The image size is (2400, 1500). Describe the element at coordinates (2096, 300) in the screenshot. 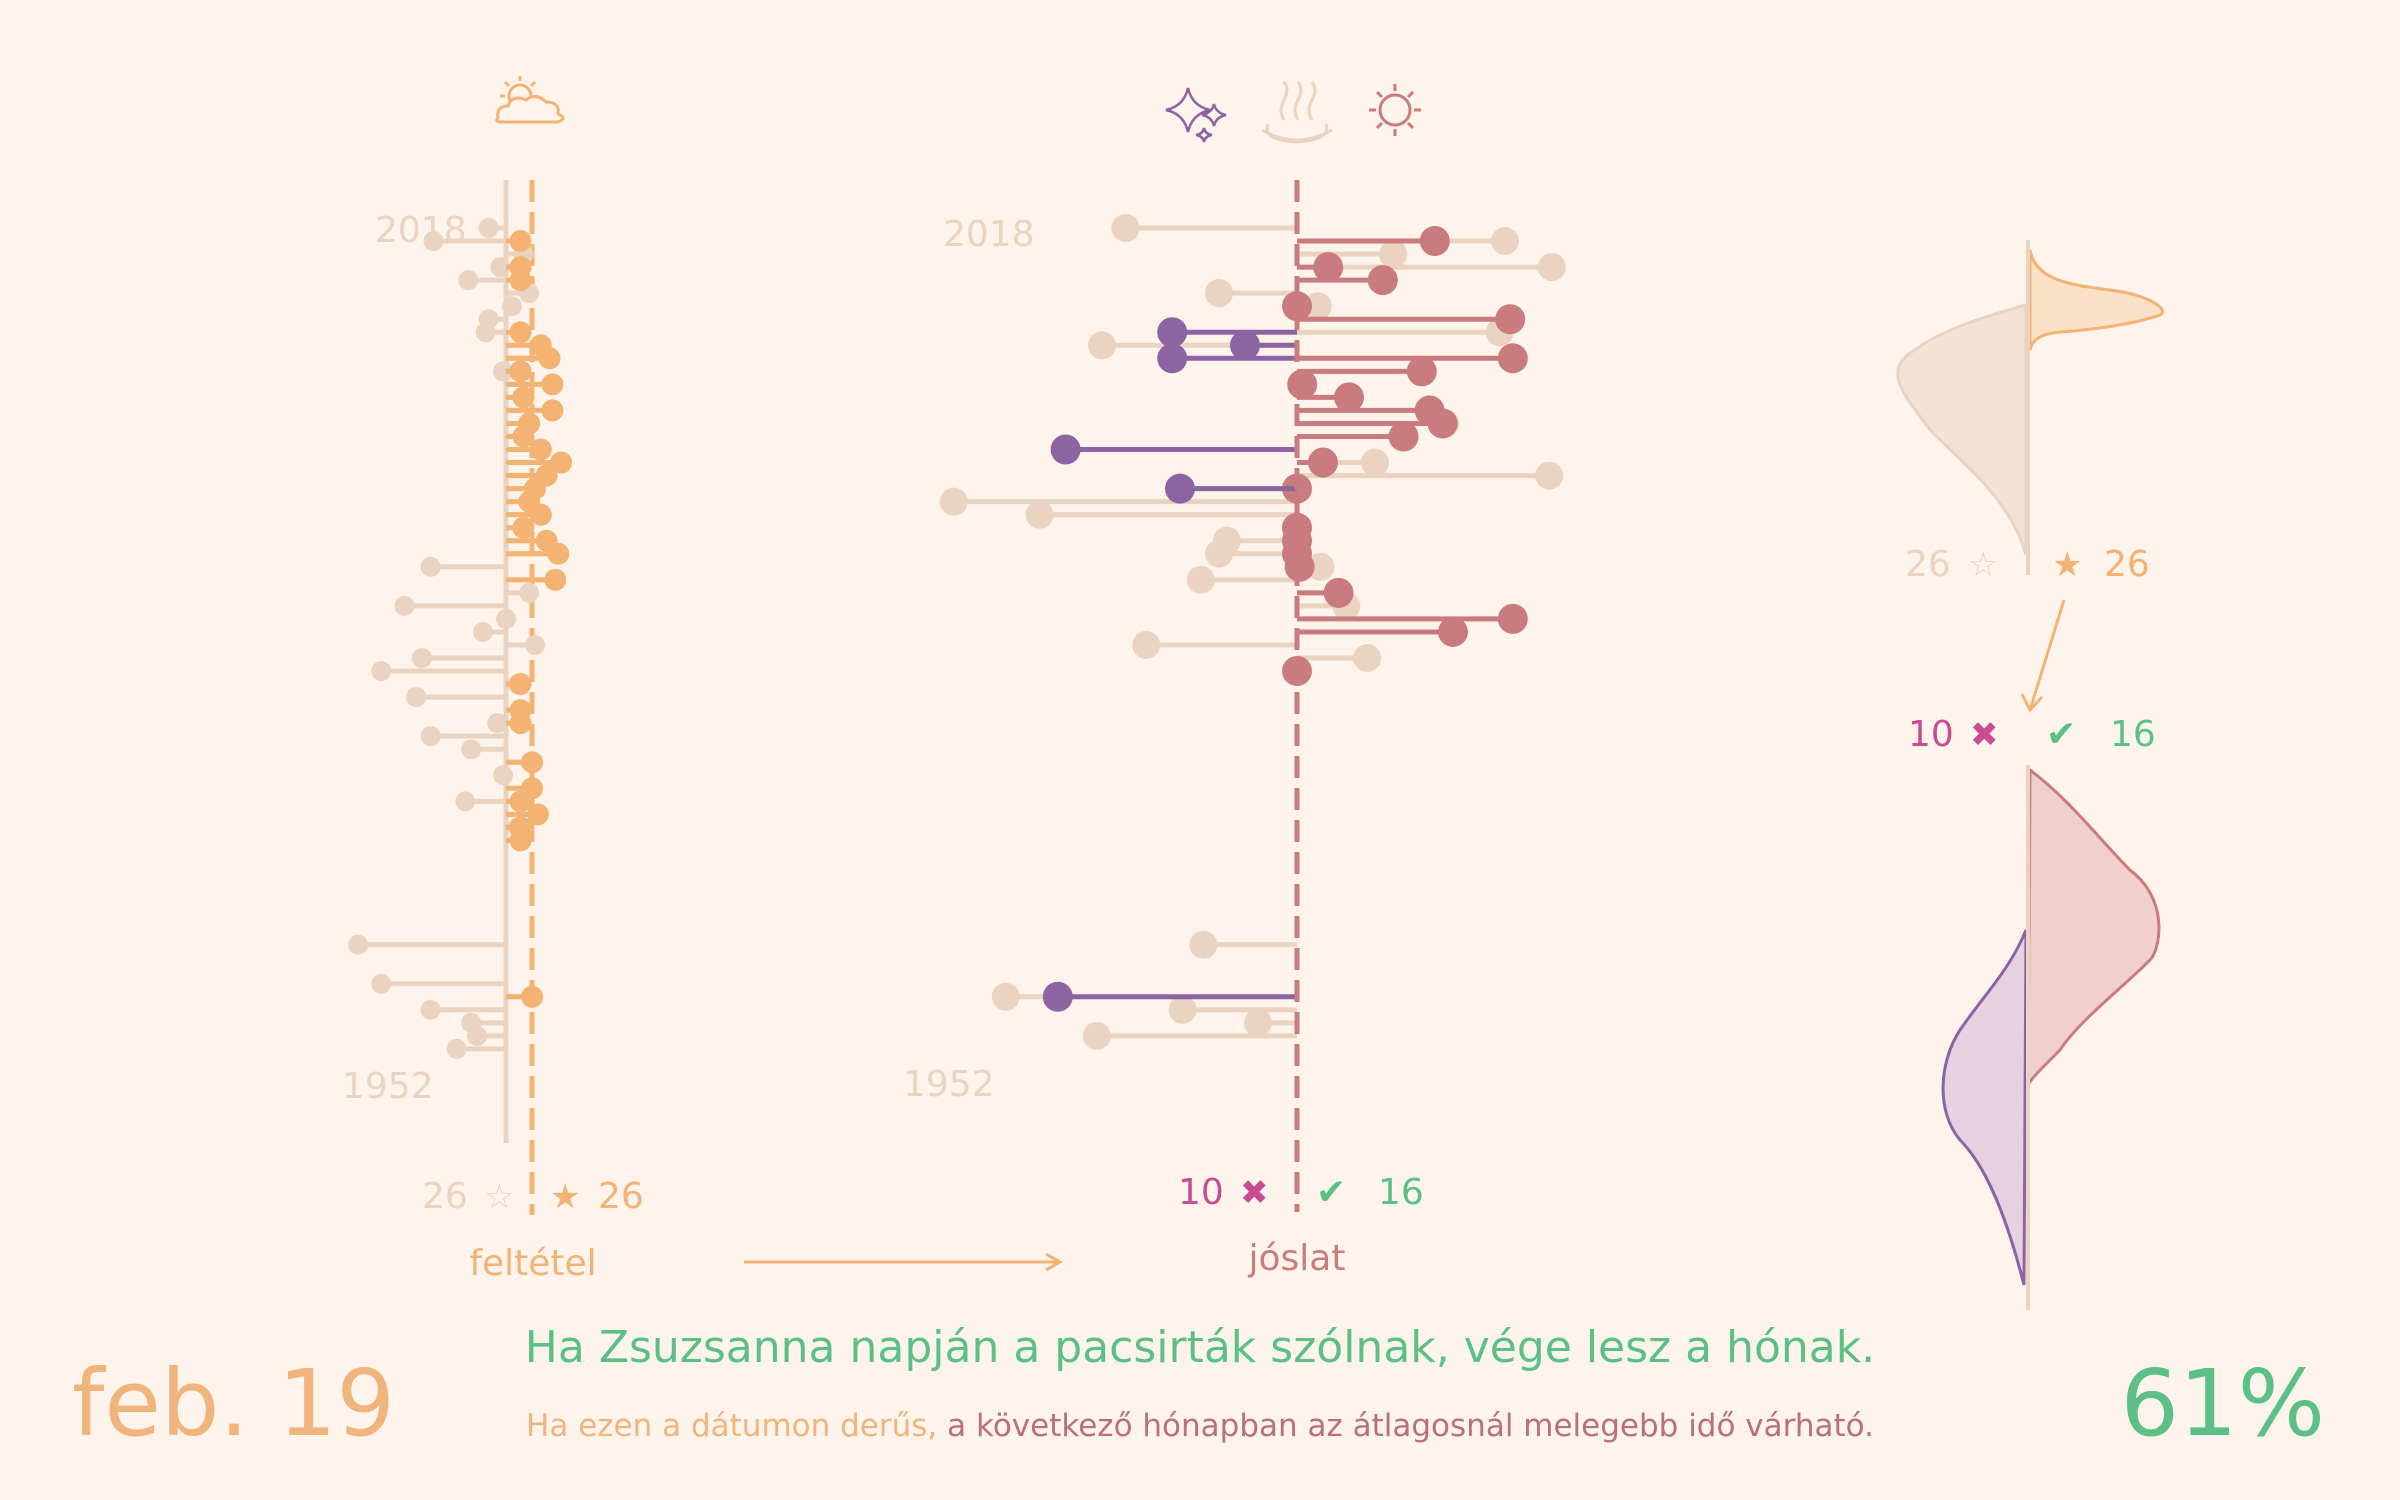

I see `condition-density` at that location.